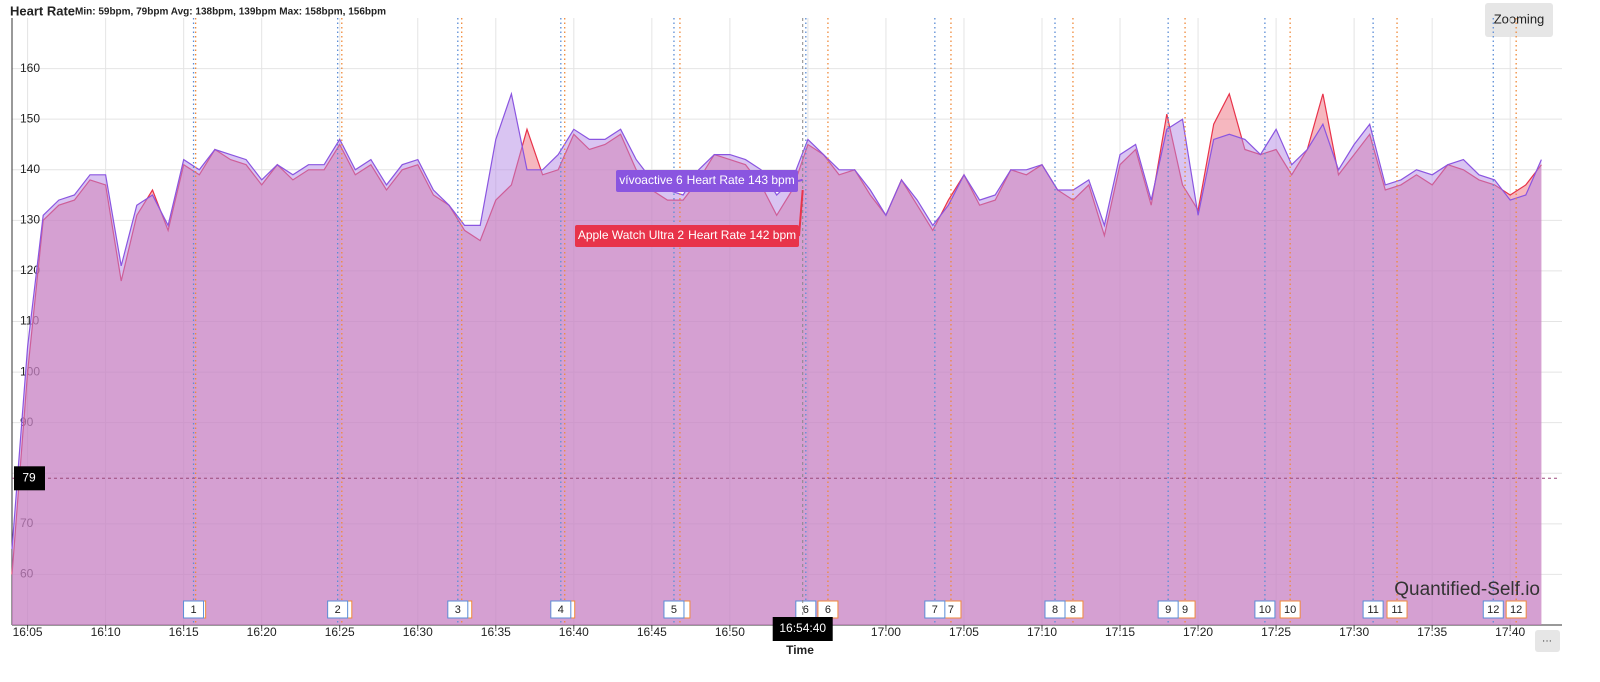 Image resolution: width=1600 pixels, height=682 pixels. I want to click on lap-label: 5, so click(674, 610).